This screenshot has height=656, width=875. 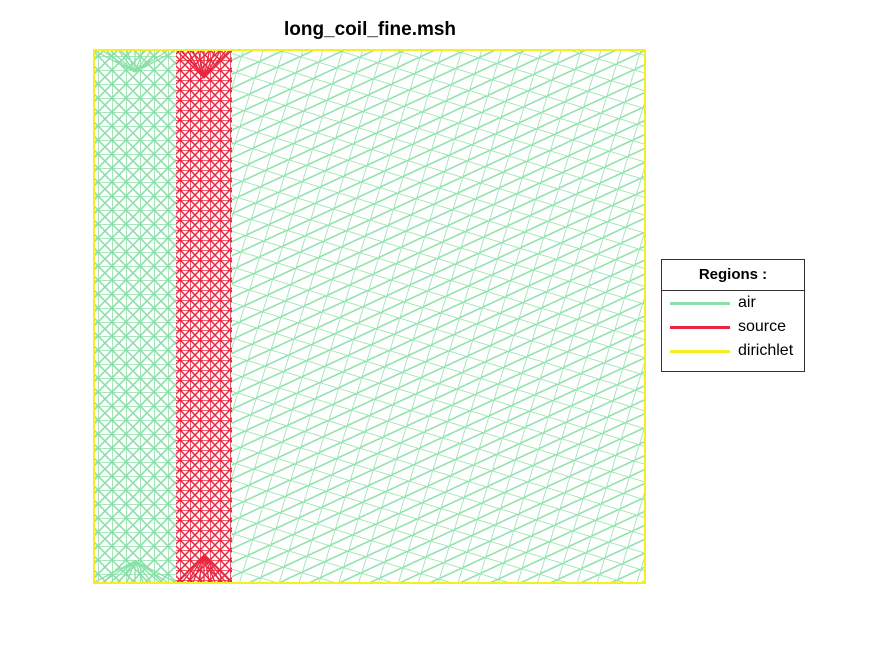 I want to click on legend-label-air: air, so click(x=747, y=302).